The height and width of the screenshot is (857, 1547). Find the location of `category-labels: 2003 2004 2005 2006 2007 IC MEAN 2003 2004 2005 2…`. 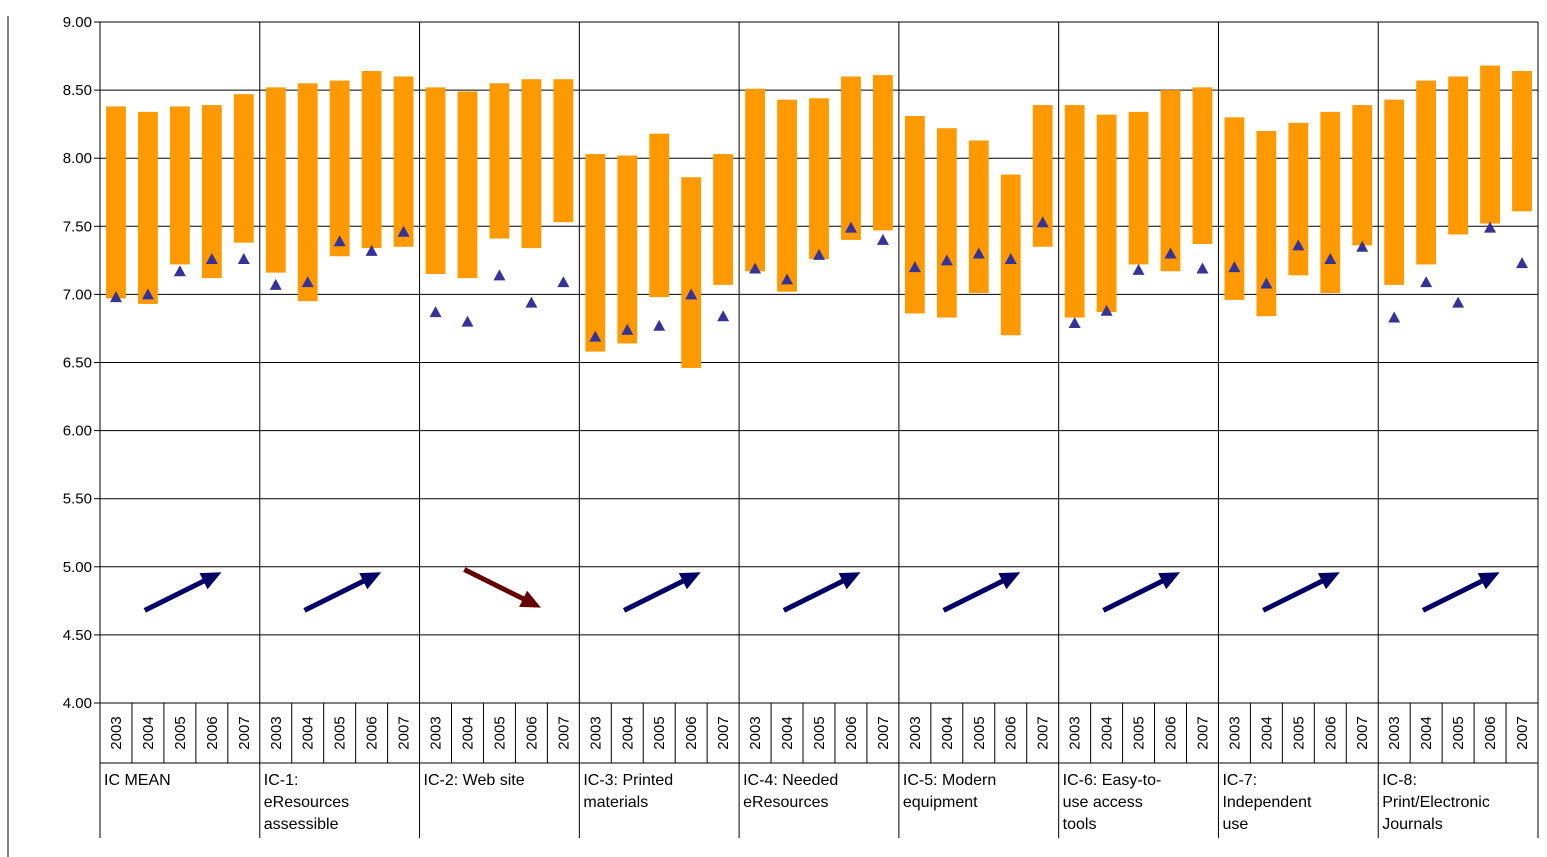

category-labels: 2003 2004 2005 2006 2007 IC MEAN 2003 2004 2005 2… is located at coordinates (817, 774).